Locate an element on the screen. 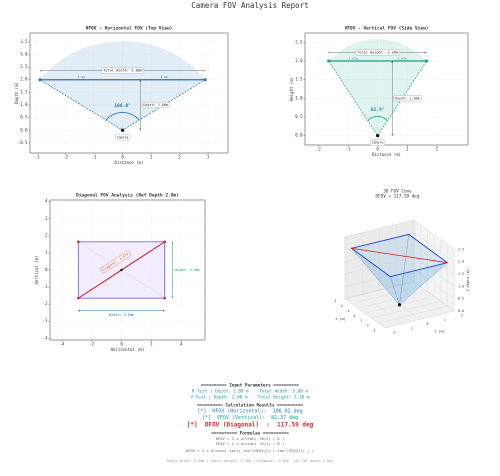 The height and width of the screenshot is (476, 500). camera-label-box is located at coordinates (123, 137).